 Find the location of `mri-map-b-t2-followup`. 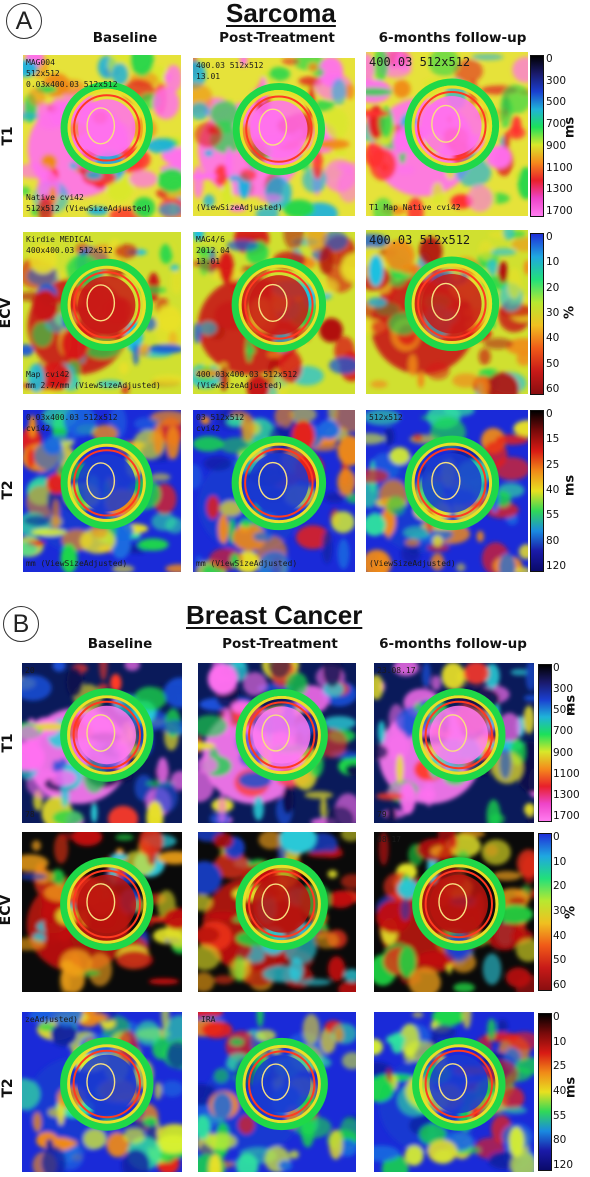

mri-map-b-t2-followup is located at coordinates (454, 1092).